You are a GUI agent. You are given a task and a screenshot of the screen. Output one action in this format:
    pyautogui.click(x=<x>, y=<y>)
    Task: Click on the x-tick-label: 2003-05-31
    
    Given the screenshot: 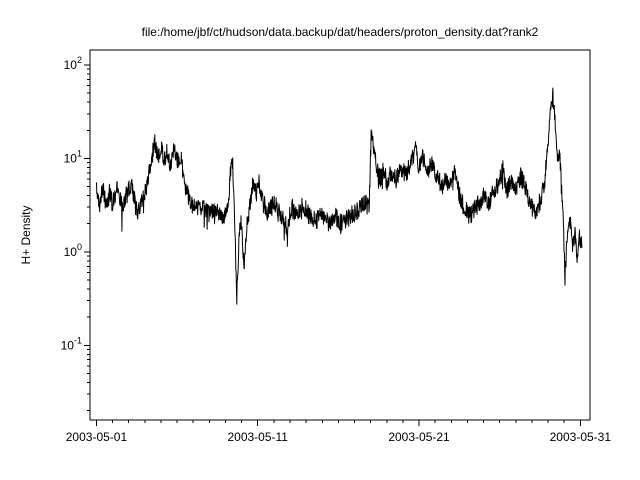 What is the action you would take?
    pyautogui.click(x=581, y=437)
    